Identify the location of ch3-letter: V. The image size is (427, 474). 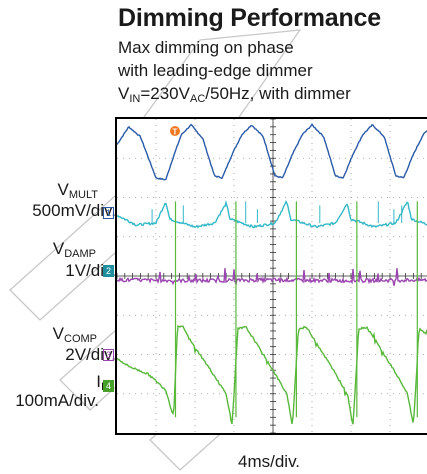
(58, 333).